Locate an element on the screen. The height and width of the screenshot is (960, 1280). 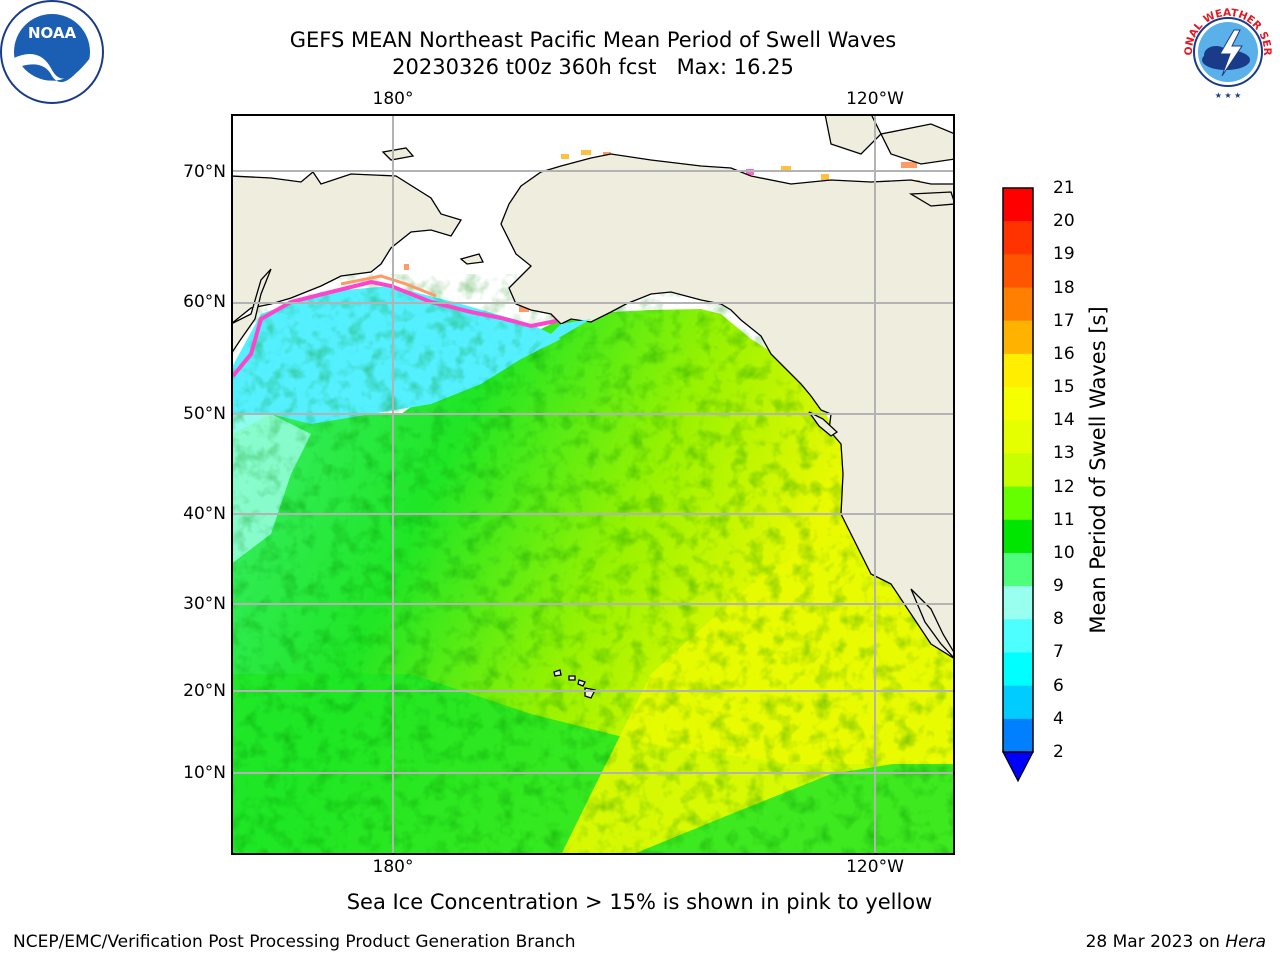
colorbar-tick: 4 is located at coordinates (1058, 718).